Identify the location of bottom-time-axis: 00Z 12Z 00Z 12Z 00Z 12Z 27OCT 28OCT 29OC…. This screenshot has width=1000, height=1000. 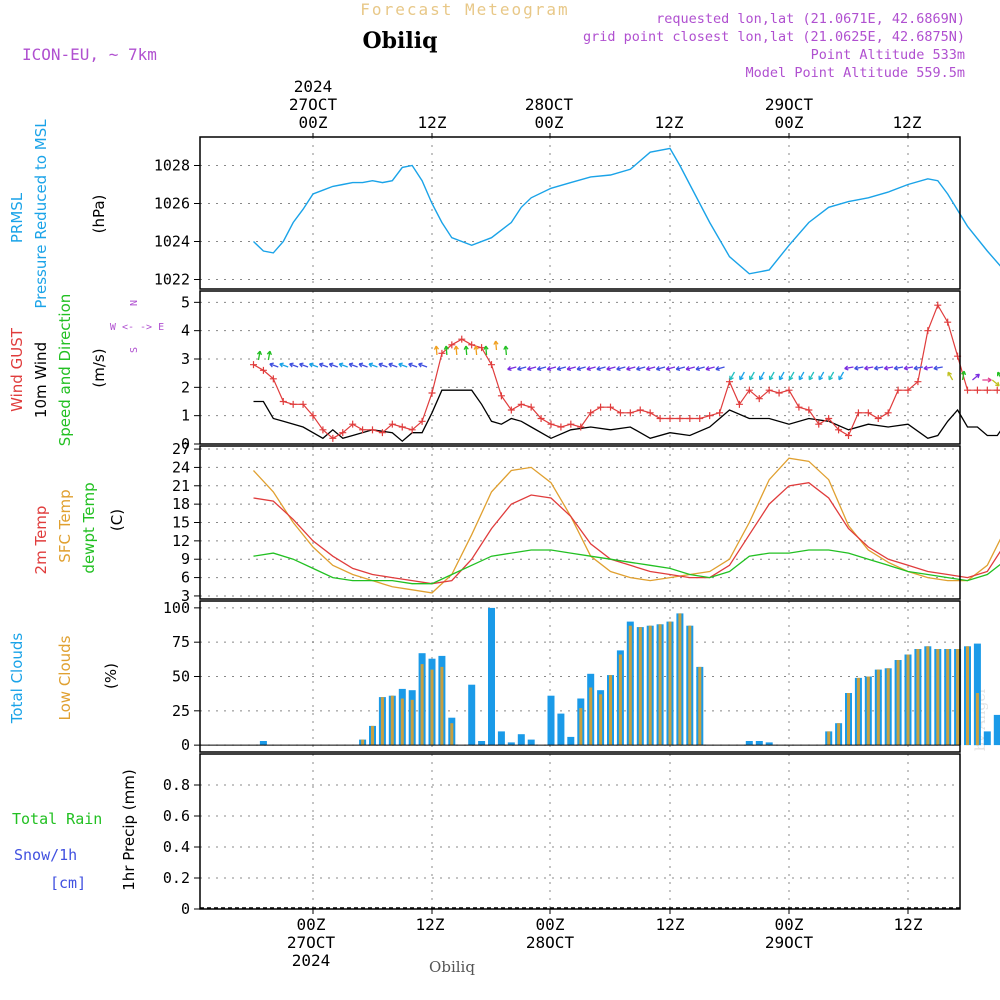
(605, 942).